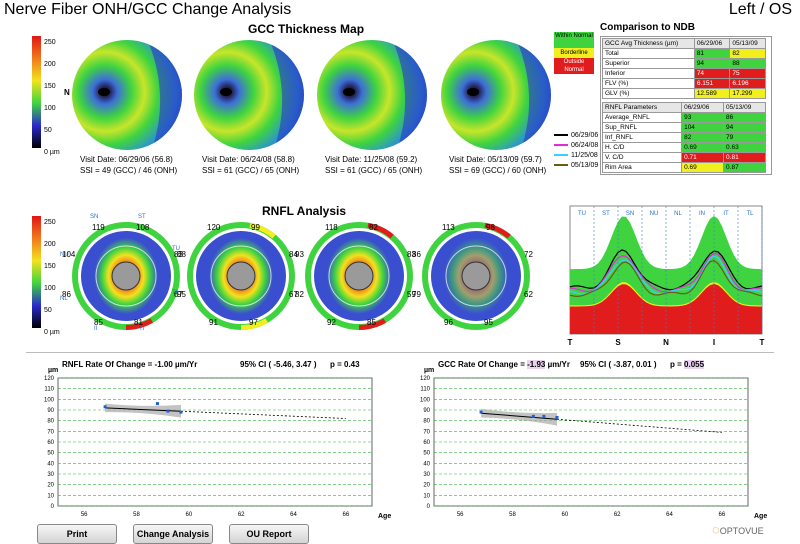 This screenshot has width=800, height=544. I want to click on projection-line, so click(639, 425).